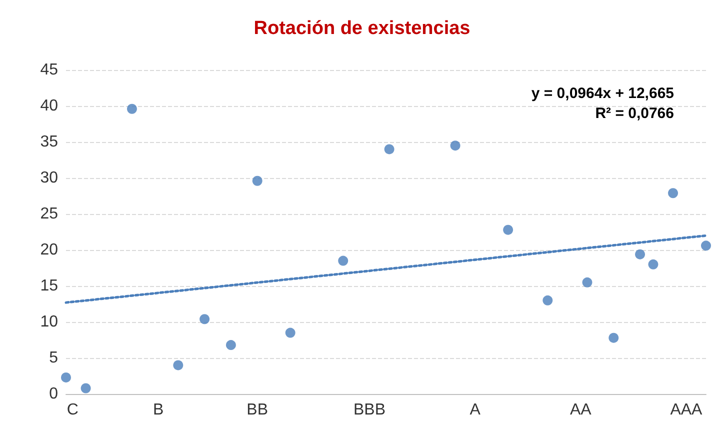 The image size is (724, 432). I want to click on x-tick-label: AAA, so click(686, 410).